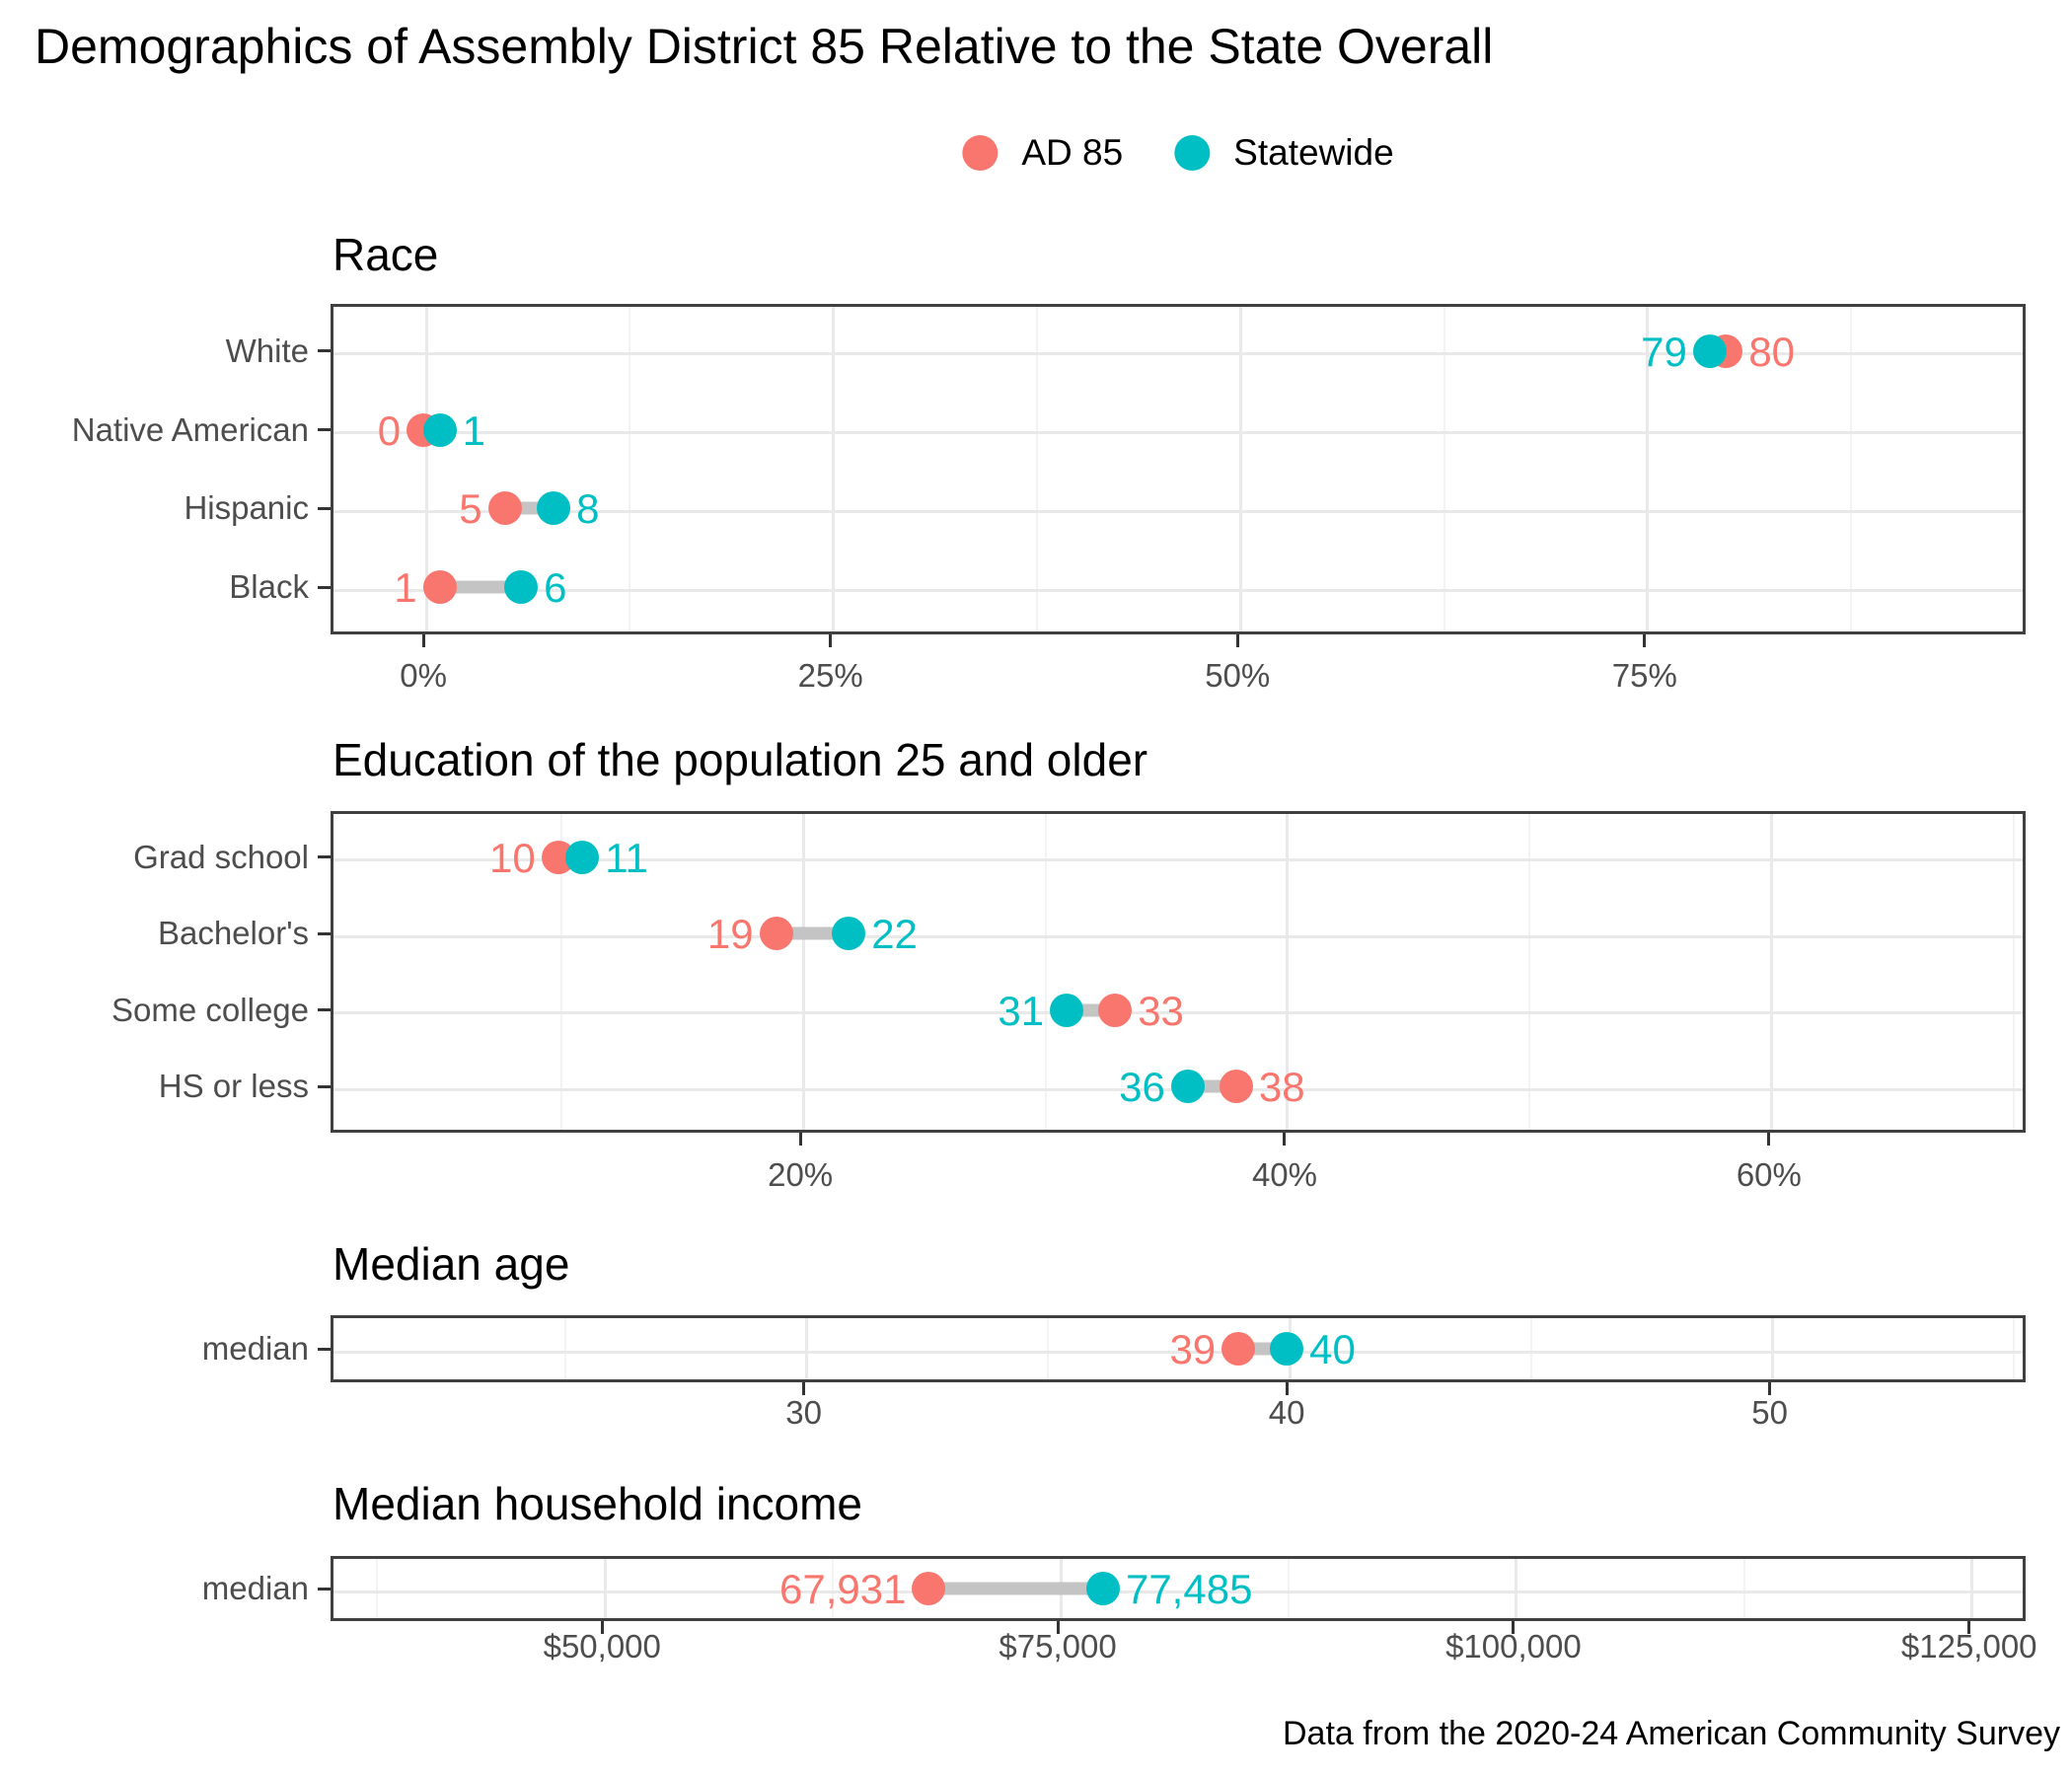  What do you see at coordinates (626, 858) in the screenshot?
I see `statewide-value-label: 11` at bounding box center [626, 858].